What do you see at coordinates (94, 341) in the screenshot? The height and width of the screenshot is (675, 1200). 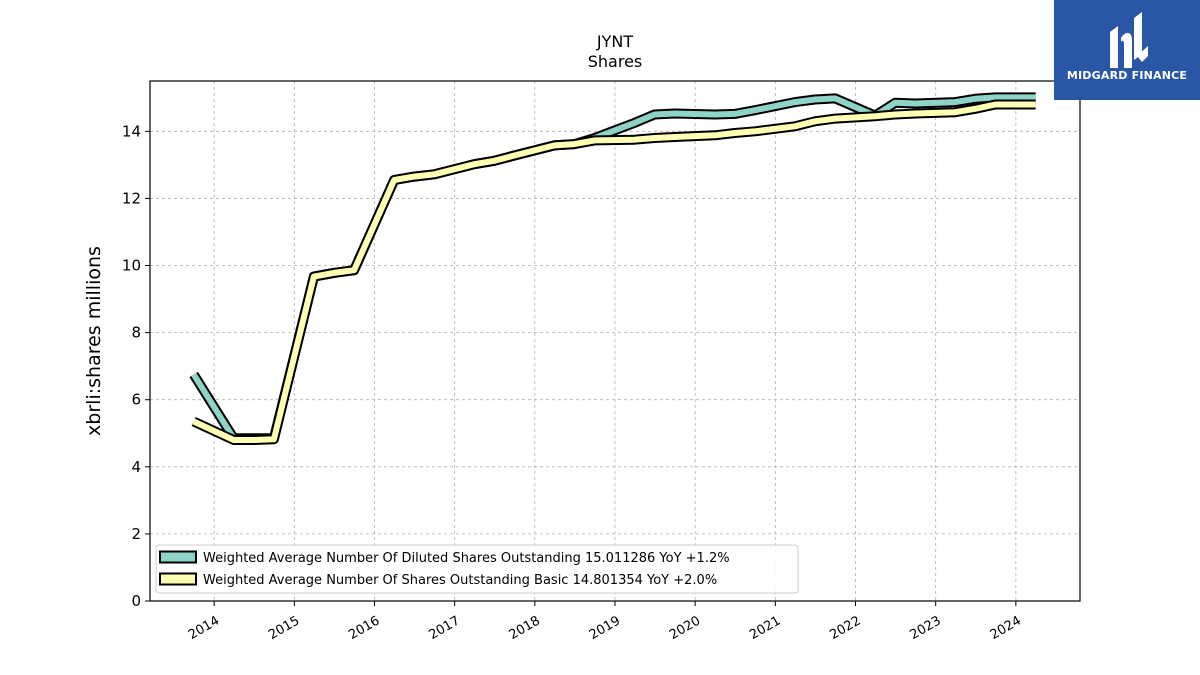 I see `y-axis-label: xbrli:shares millions` at bounding box center [94, 341].